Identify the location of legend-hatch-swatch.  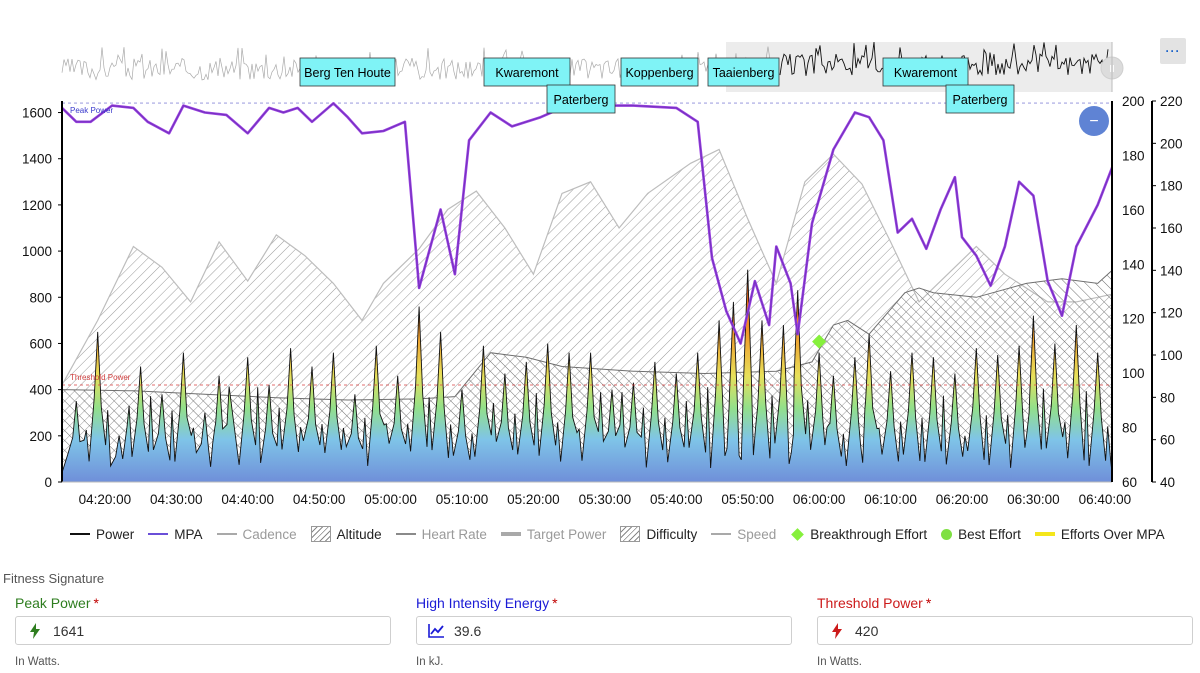
(320, 534).